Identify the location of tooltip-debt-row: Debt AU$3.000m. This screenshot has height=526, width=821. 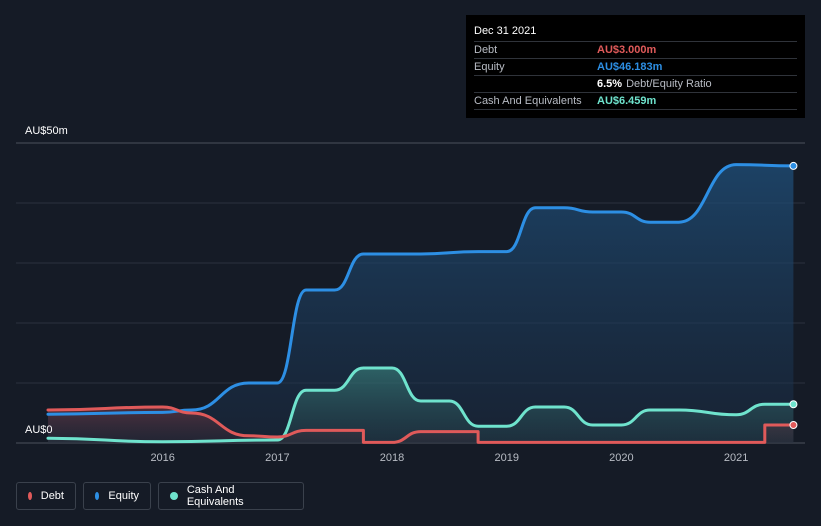
(635, 49).